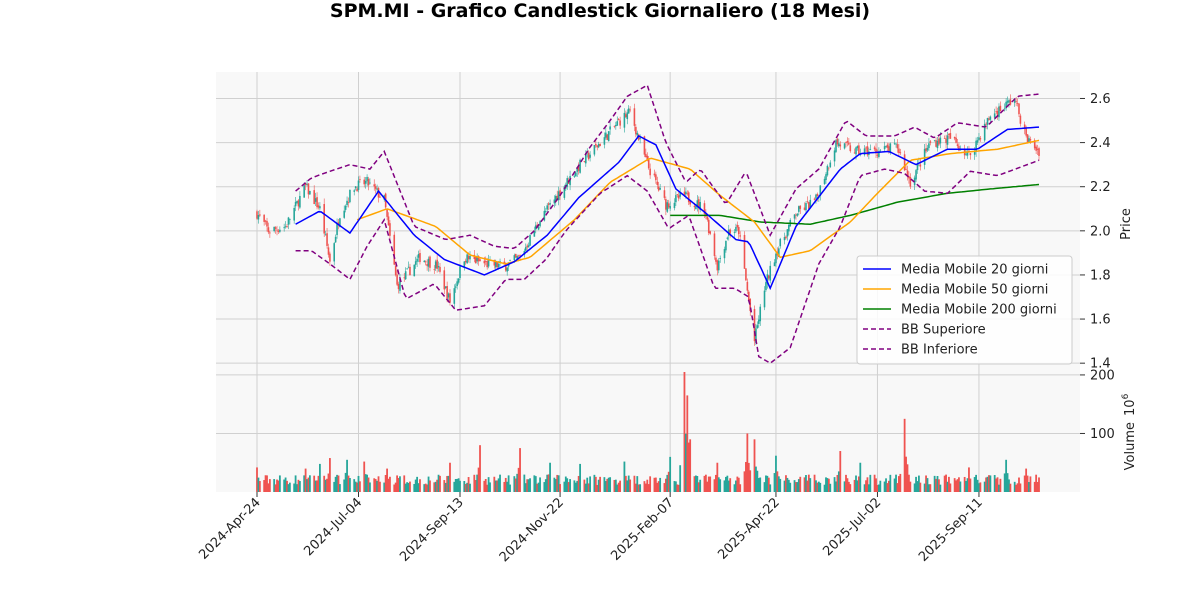 This screenshot has width=1200, height=600. What do you see at coordinates (979, 310) in the screenshot?
I see `legend-label: Media Mobile 200 giorni` at bounding box center [979, 310].